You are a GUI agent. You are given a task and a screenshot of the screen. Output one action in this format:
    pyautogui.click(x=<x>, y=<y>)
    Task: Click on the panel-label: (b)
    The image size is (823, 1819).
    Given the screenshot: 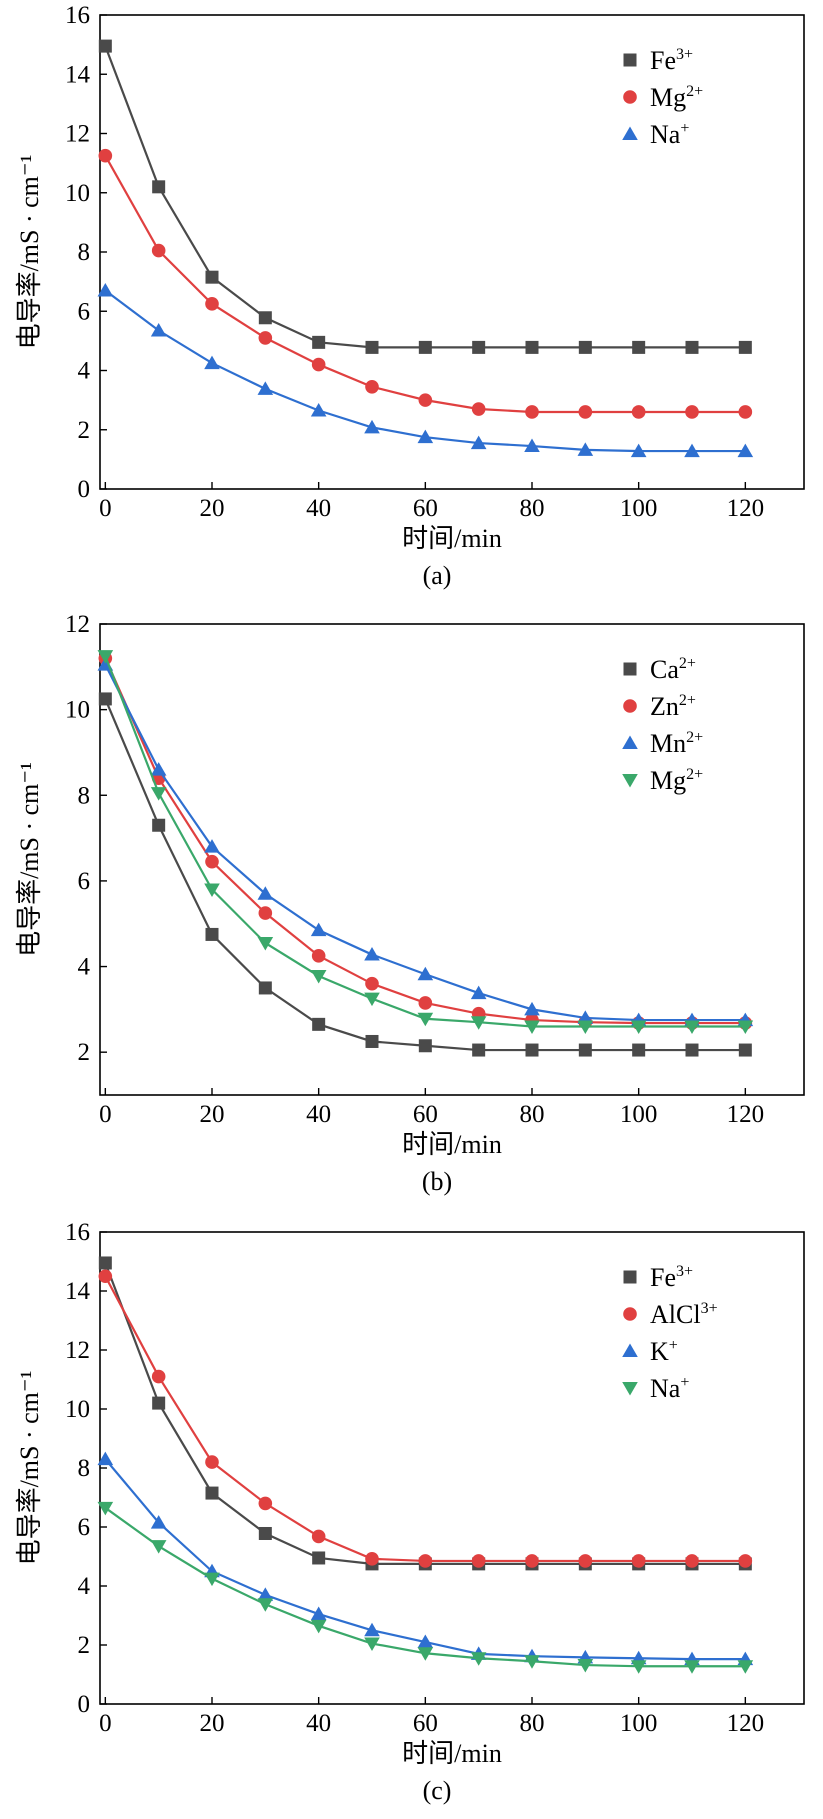 What is the action you would take?
    pyautogui.click(x=437, y=1181)
    